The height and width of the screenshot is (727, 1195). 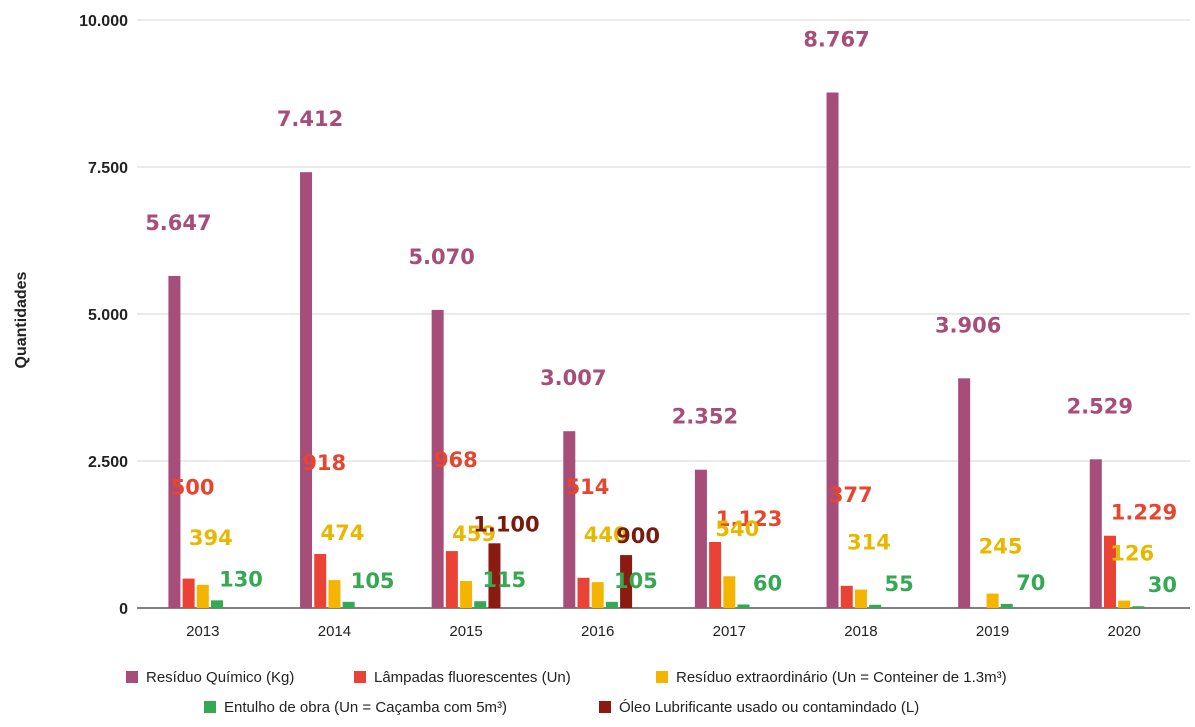 I want to click on x-tick-label: 2013, so click(x=202, y=631).